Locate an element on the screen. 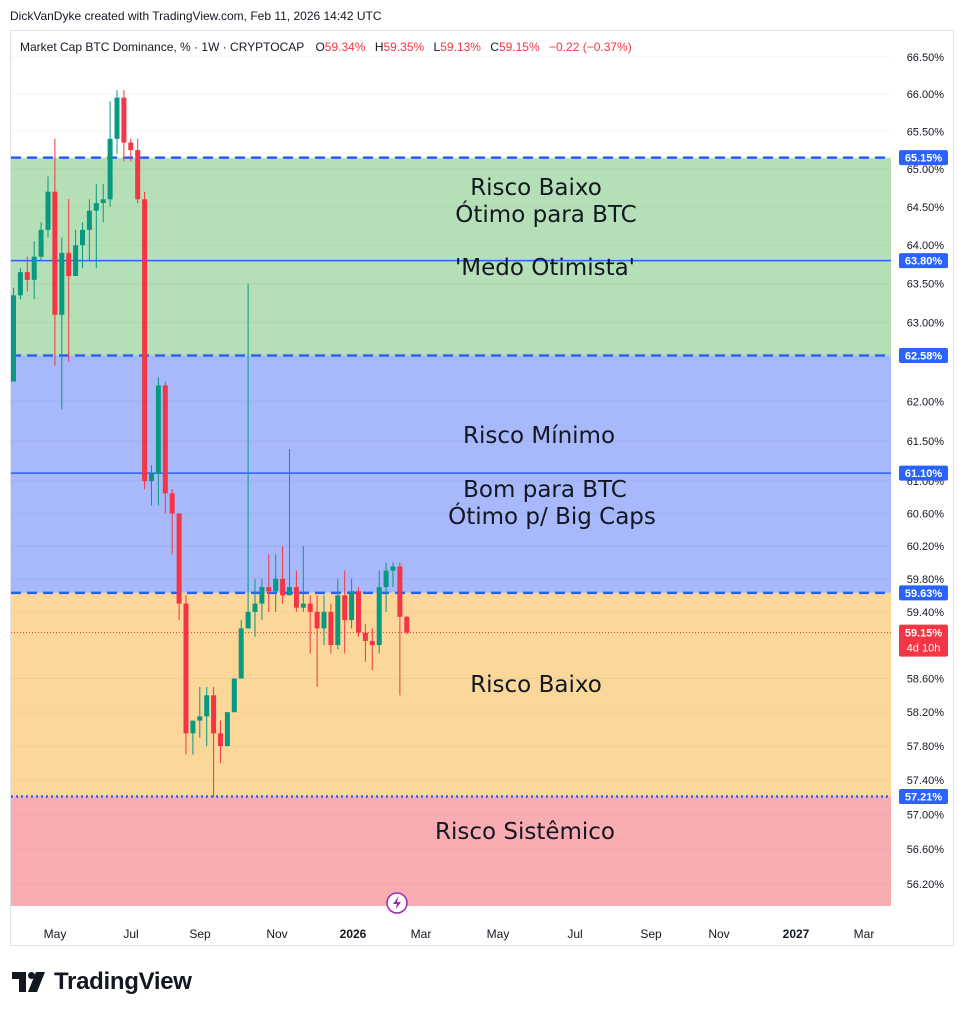  close-value: 59.15% is located at coordinates (519, 47).